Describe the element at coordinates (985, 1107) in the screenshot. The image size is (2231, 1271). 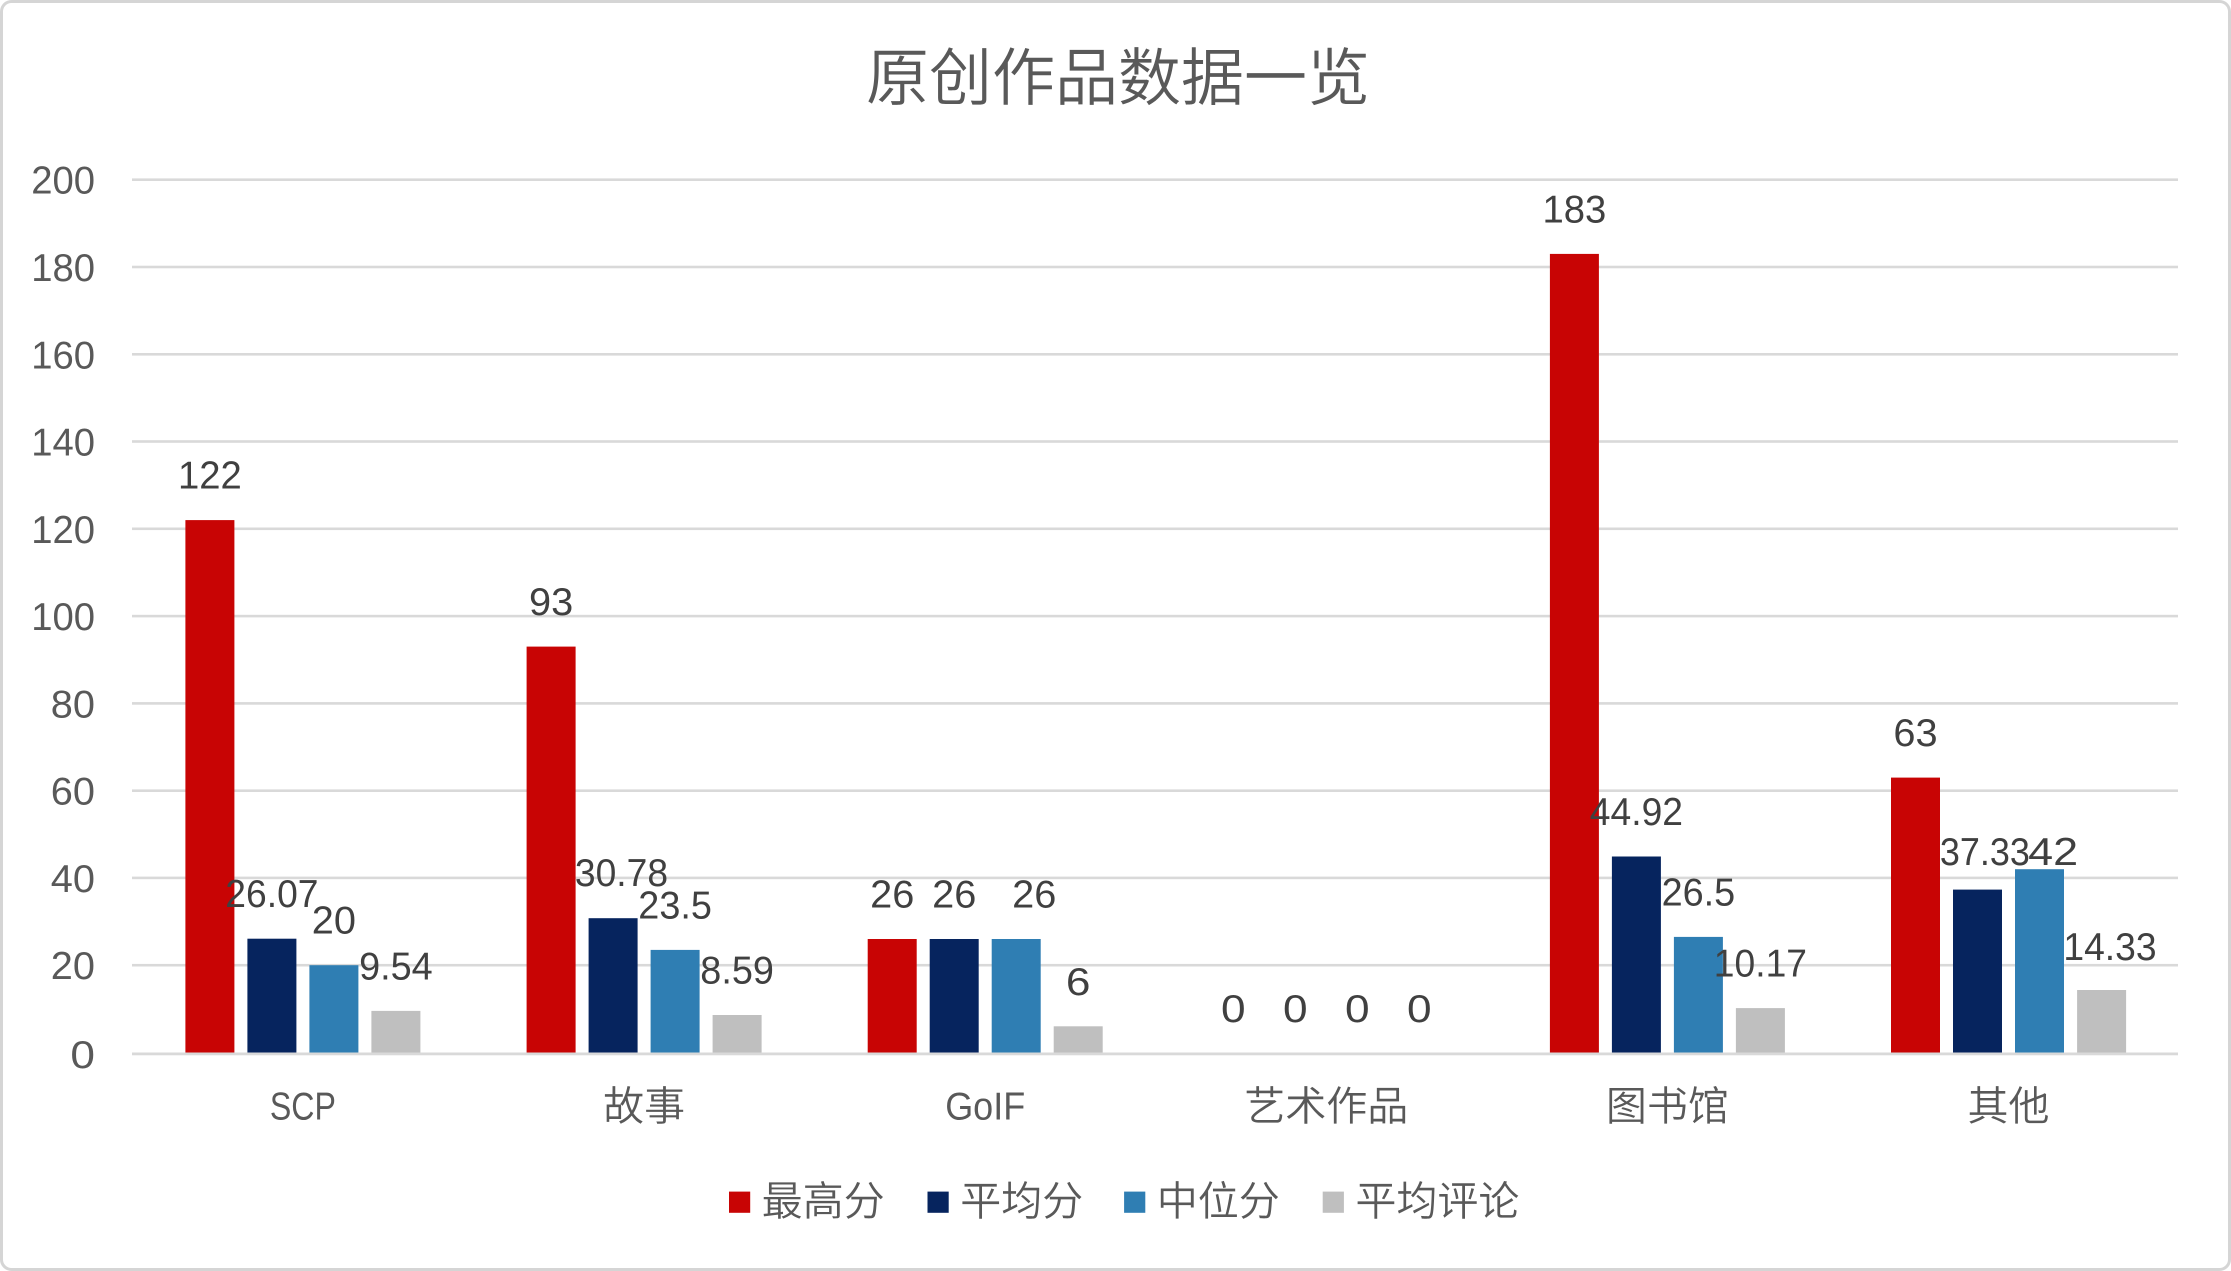
I see `svg-text: GoIF` at that location.